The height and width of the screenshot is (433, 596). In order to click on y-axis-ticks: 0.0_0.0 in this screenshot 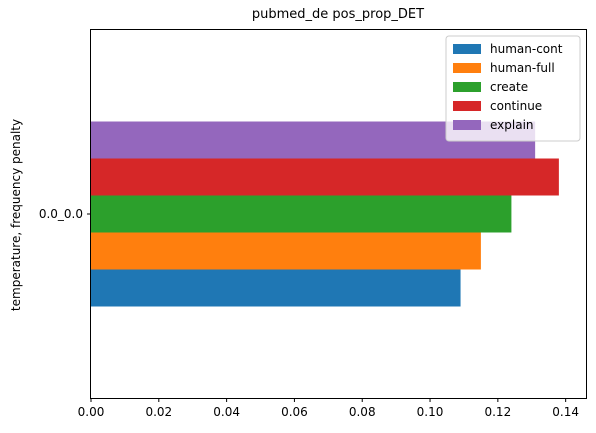, I will do `click(65, 214)`.